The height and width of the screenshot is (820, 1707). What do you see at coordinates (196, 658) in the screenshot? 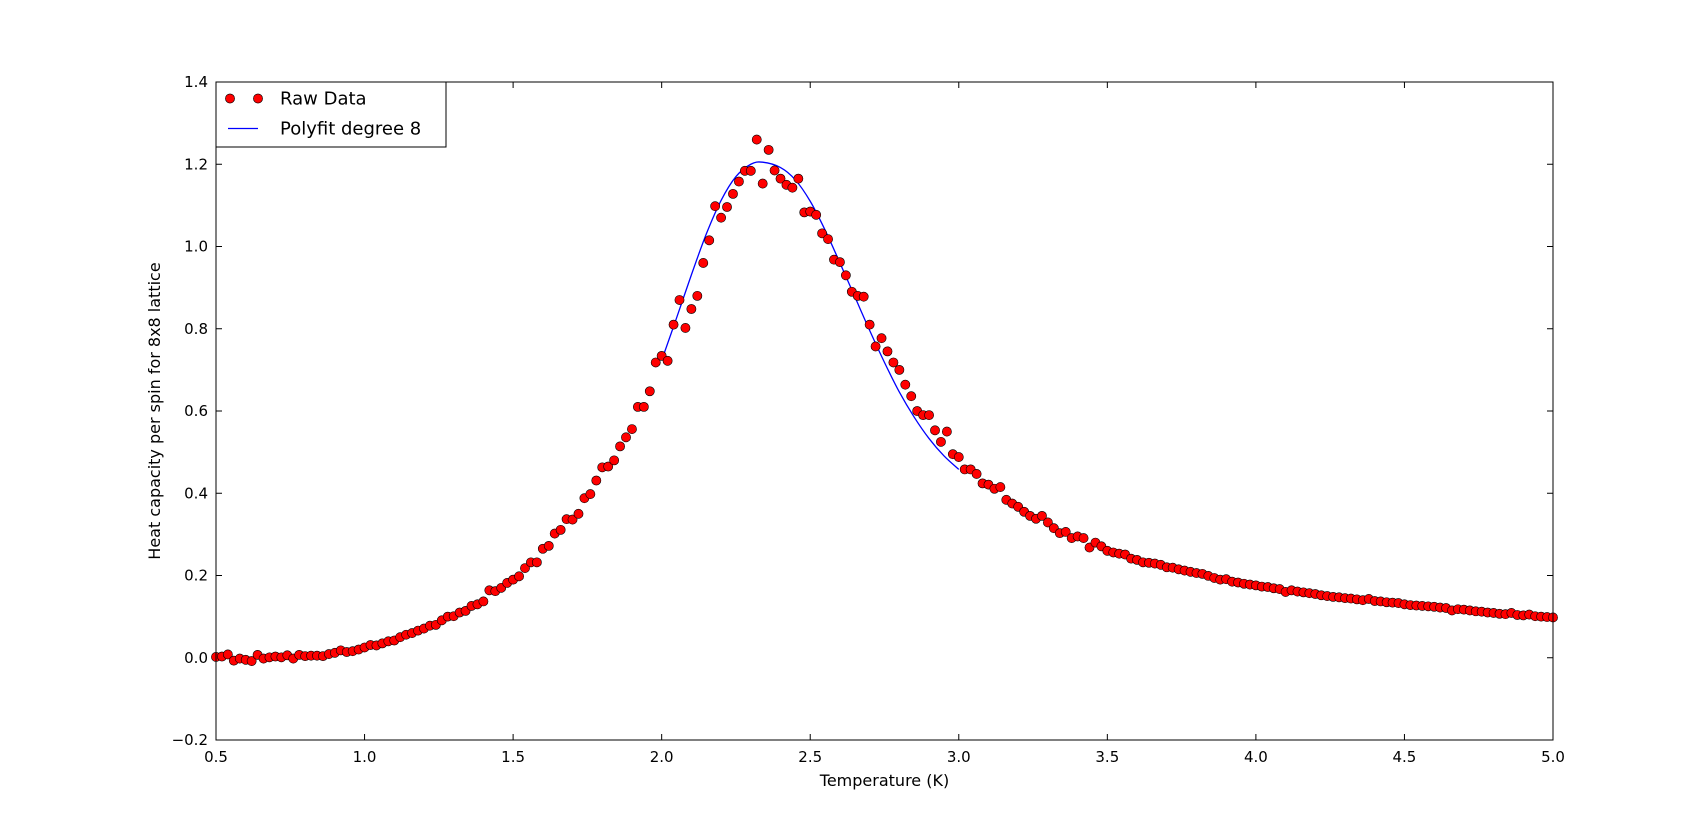
I see `y-tick-label: 0.0` at bounding box center [196, 658].